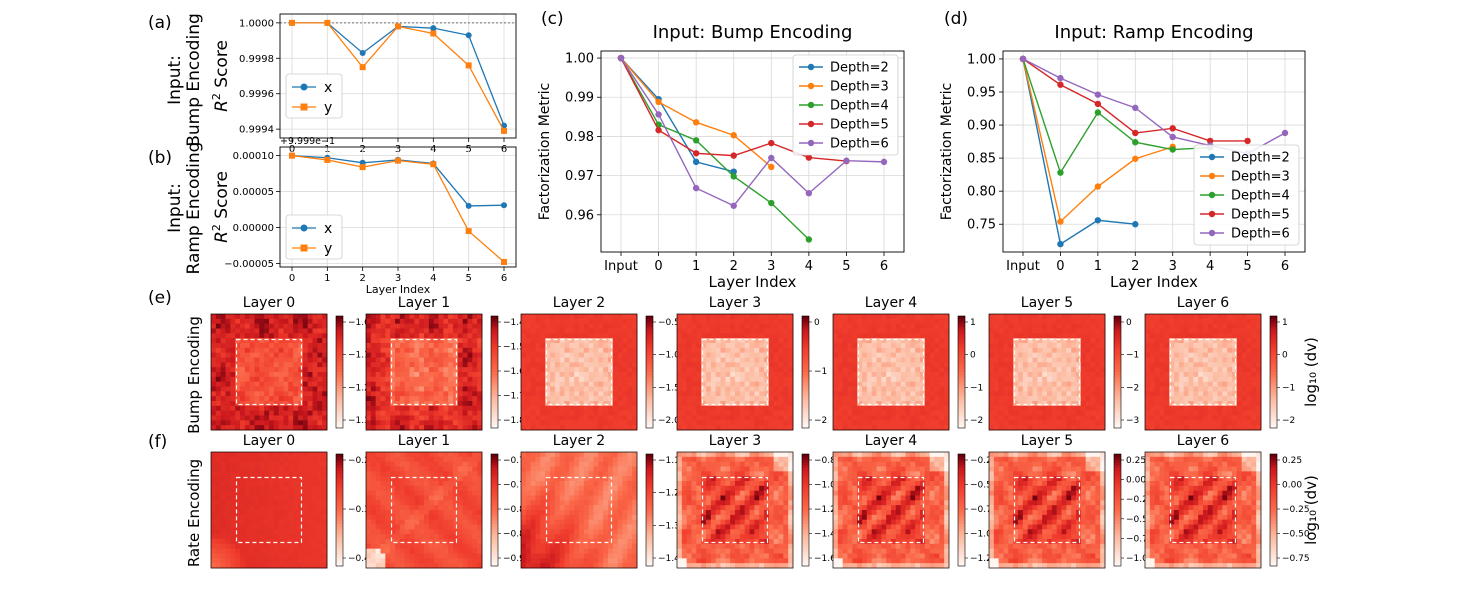 The image size is (1475, 612). I want to click on legend-label: Depth=5, so click(1260, 215).